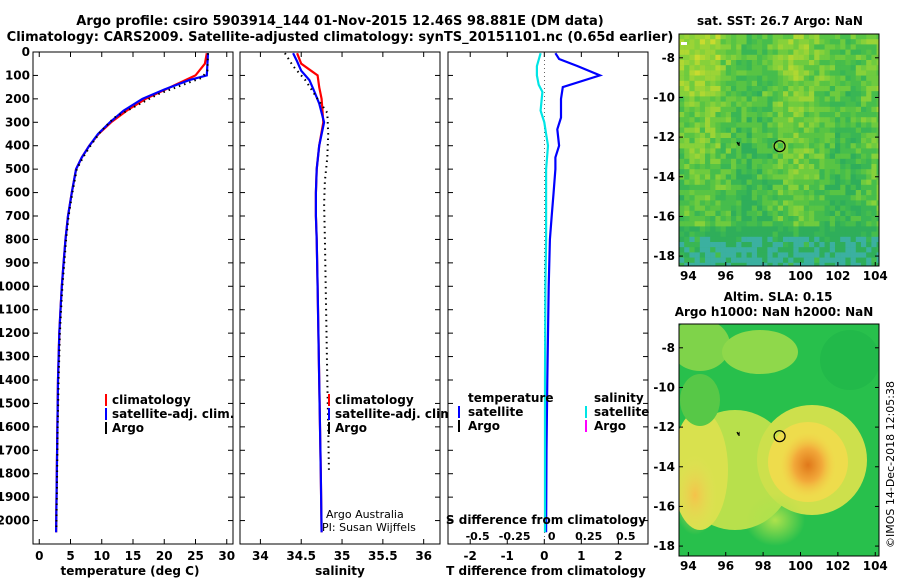 Image resolution: width=900 pixels, height=580 pixels. Describe the element at coordinates (586, 412) in the screenshot. I see `legend-s-satellite-swatch` at that location.